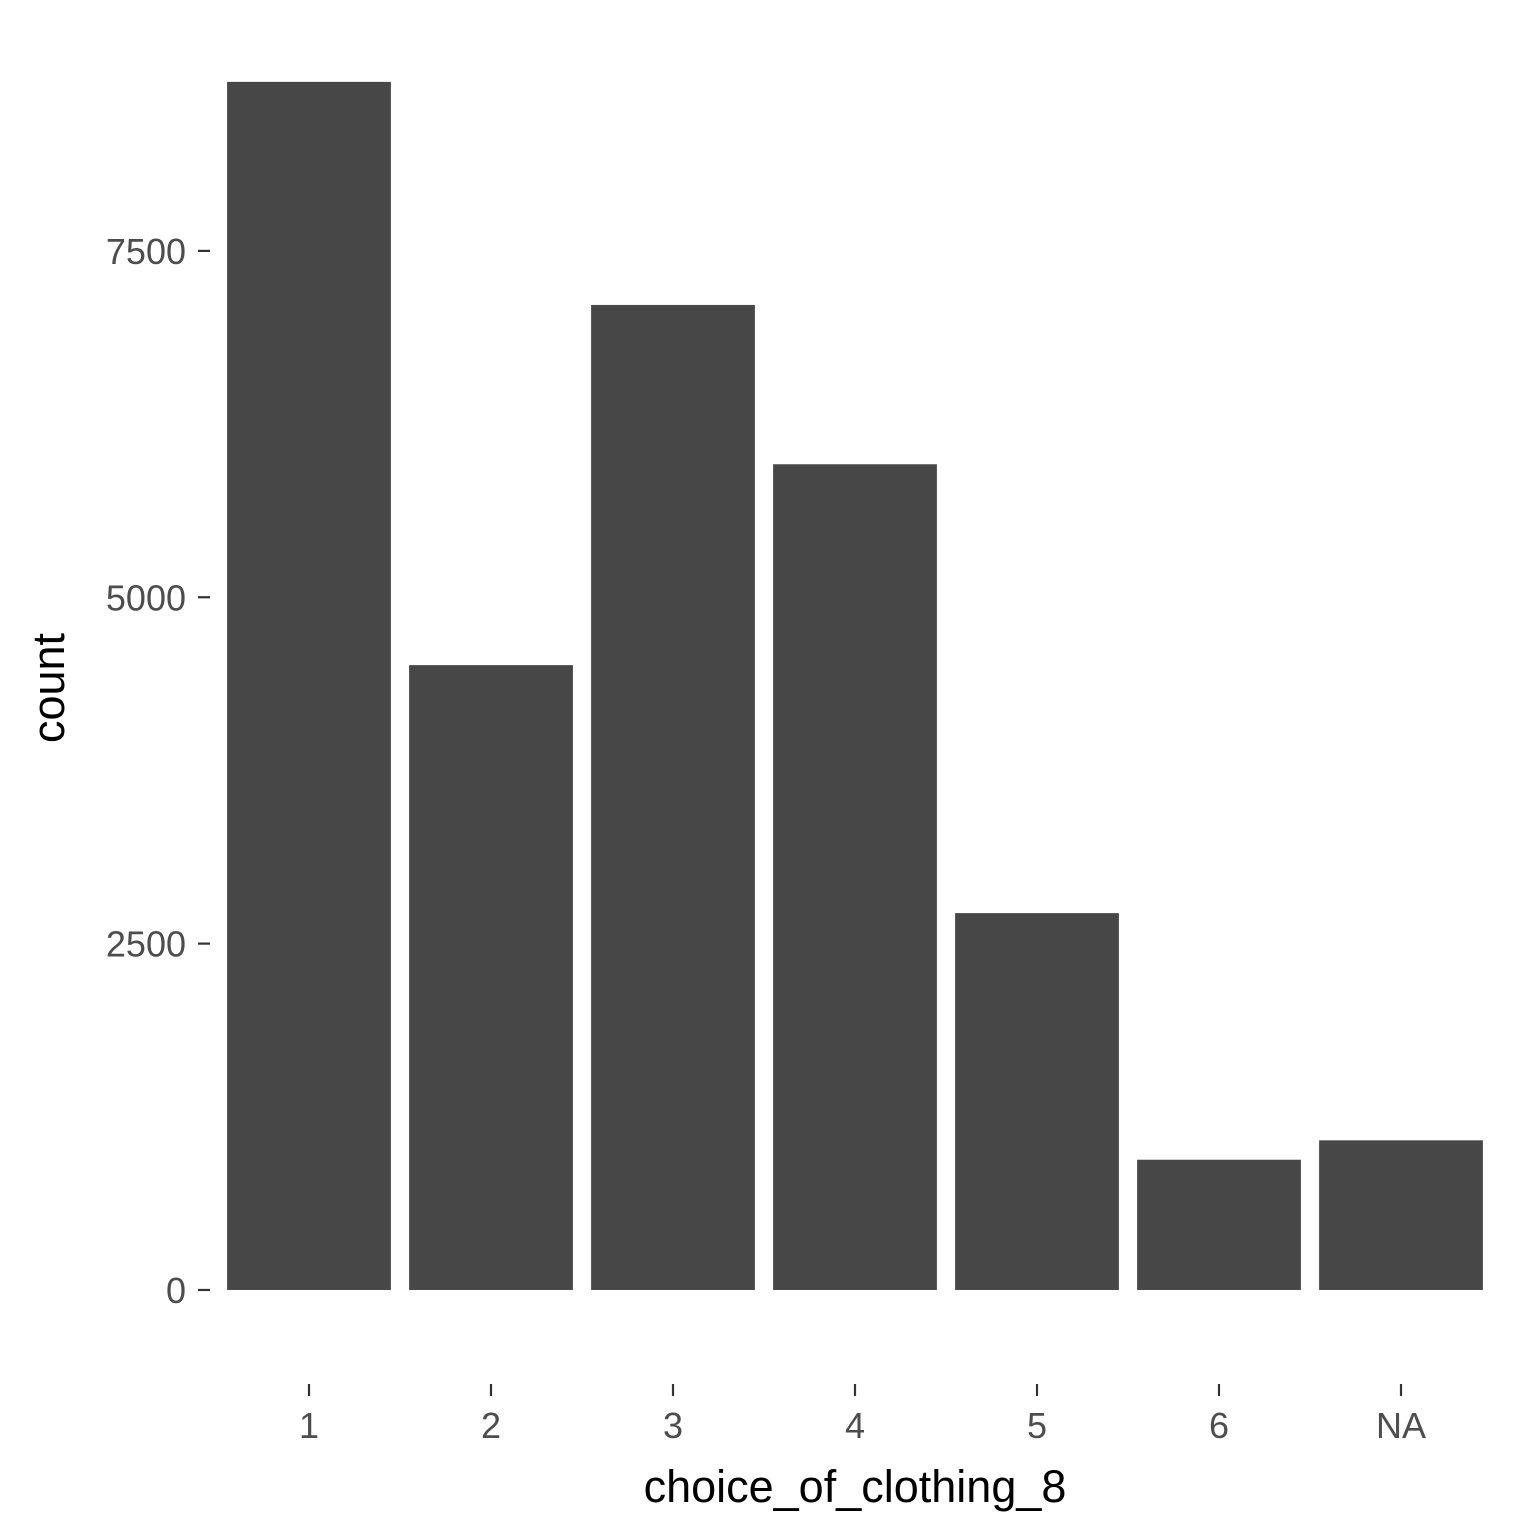 Image resolution: width=1536 pixels, height=1536 pixels. Describe the element at coordinates (1401, 1425) in the screenshot. I see `x-tick-label: NA` at that location.